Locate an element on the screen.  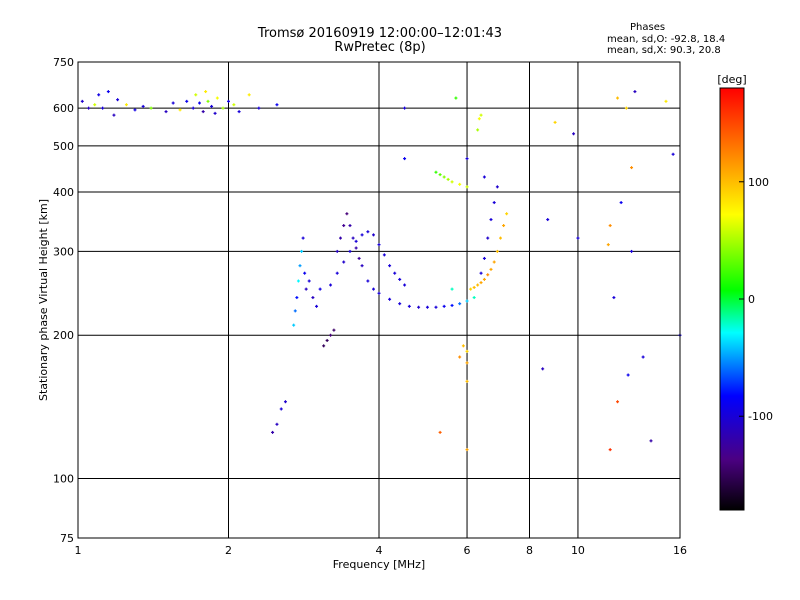
y-axis-label: Stationary phase Virtual Height [km] is located at coordinates (43, 300).